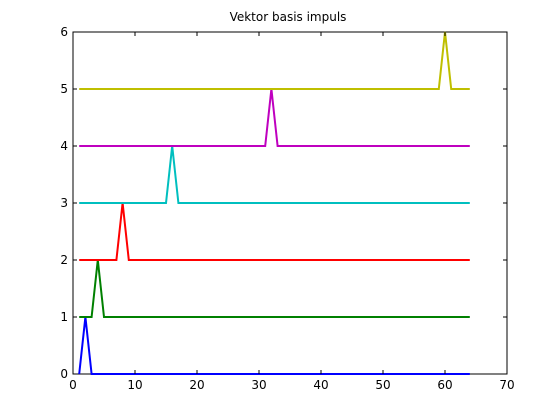  I want to click on x-tick-label: 30, so click(258, 385).